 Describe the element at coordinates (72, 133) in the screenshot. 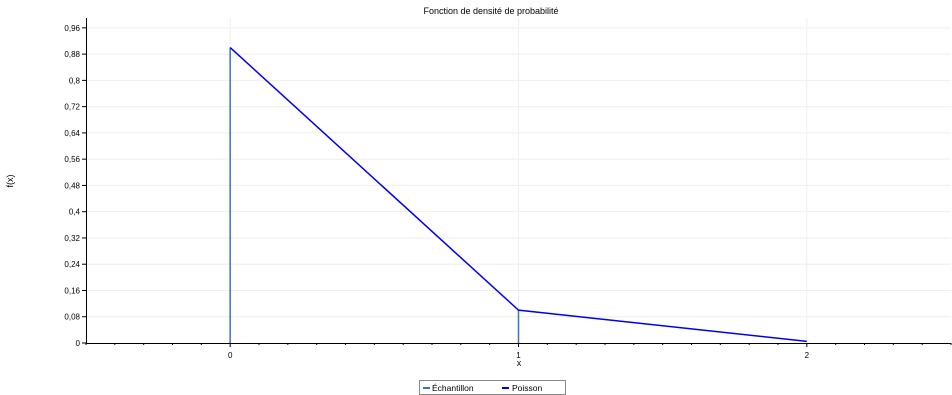

I see `y-tick-label: 0,64` at that location.